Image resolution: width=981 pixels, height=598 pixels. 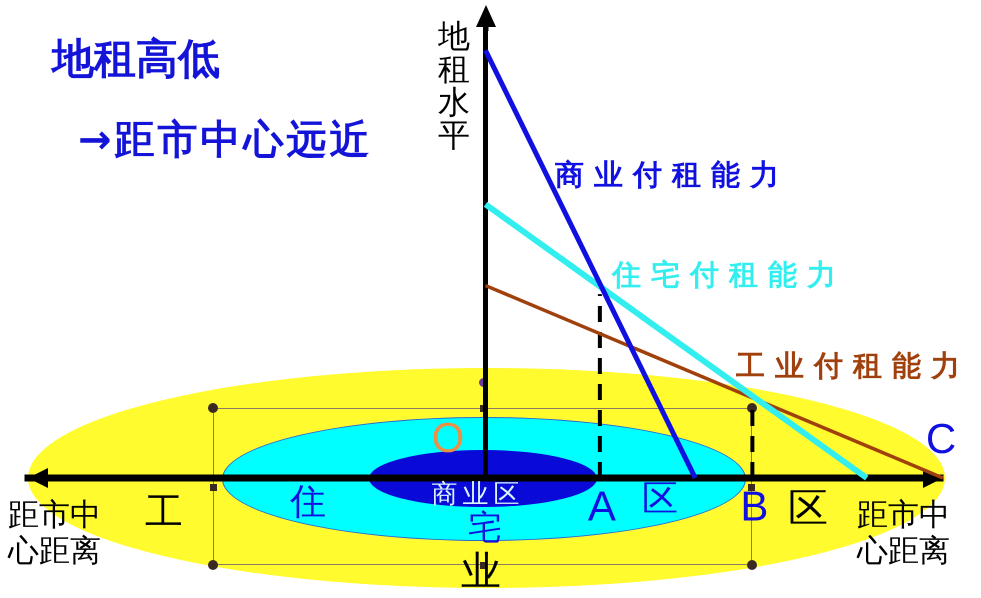 I want to click on series-label: 工业付租能力, so click(x=852, y=365).